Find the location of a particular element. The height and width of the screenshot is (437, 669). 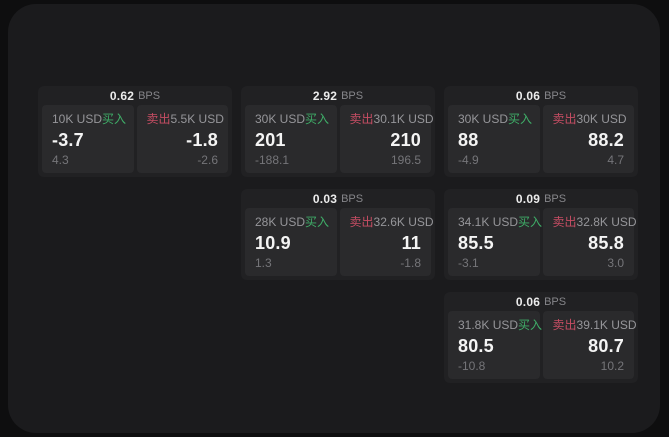

sell-amount: 30.1K USD is located at coordinates (403, 119).